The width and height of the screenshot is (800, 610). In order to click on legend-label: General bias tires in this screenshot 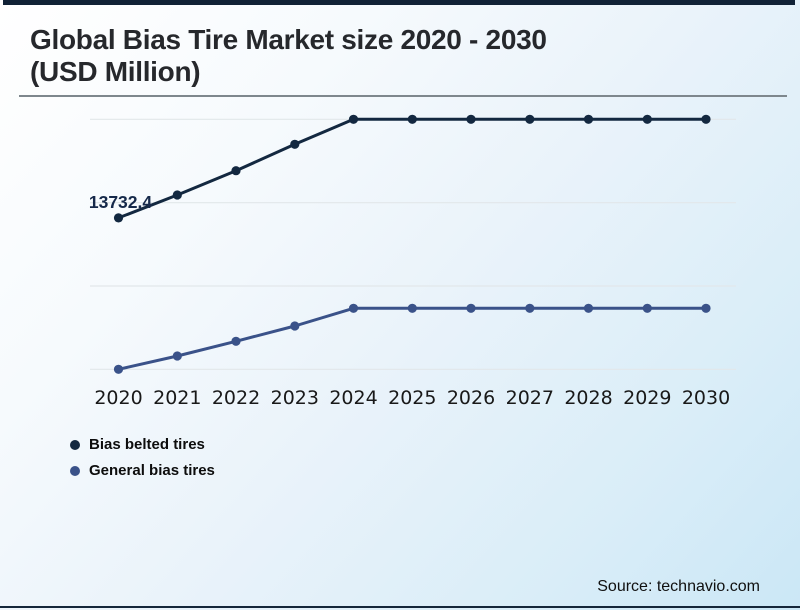, I will do `click(152, 470)`.